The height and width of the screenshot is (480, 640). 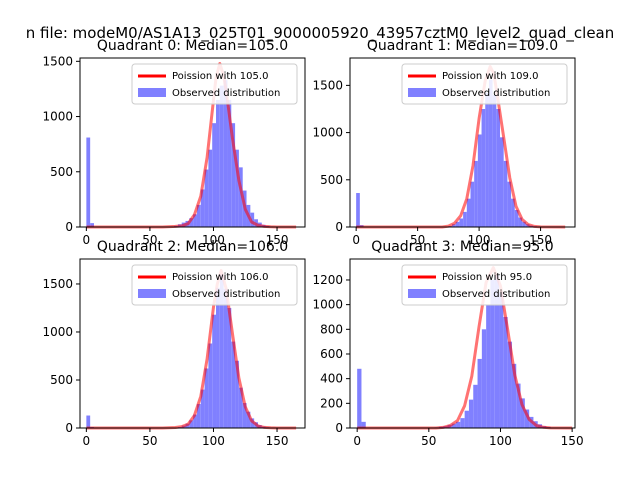 I want to click on panel-title: Quadrant 3: Median=95.0, so click(x=462, y=247).